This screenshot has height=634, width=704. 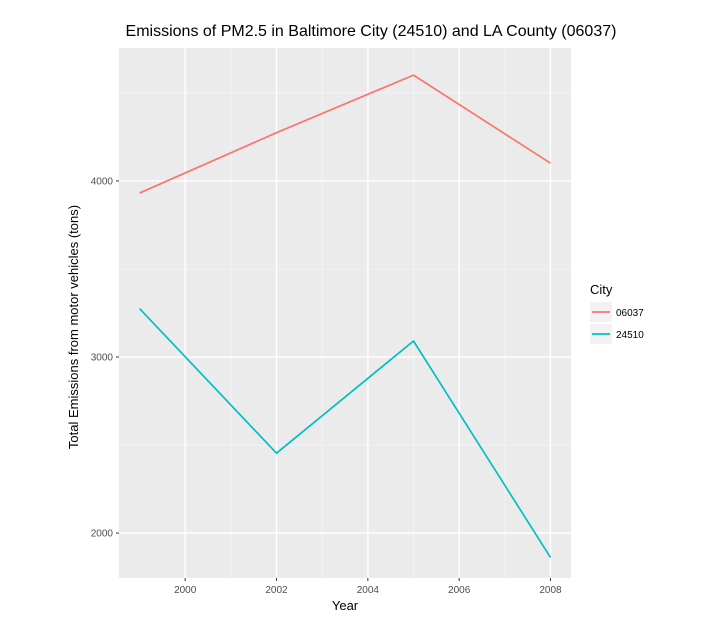 What do you see at coordinates (102, 534) in the screenshot?
I see `y-tick-label: 2000` at bounding box center [102, 534].